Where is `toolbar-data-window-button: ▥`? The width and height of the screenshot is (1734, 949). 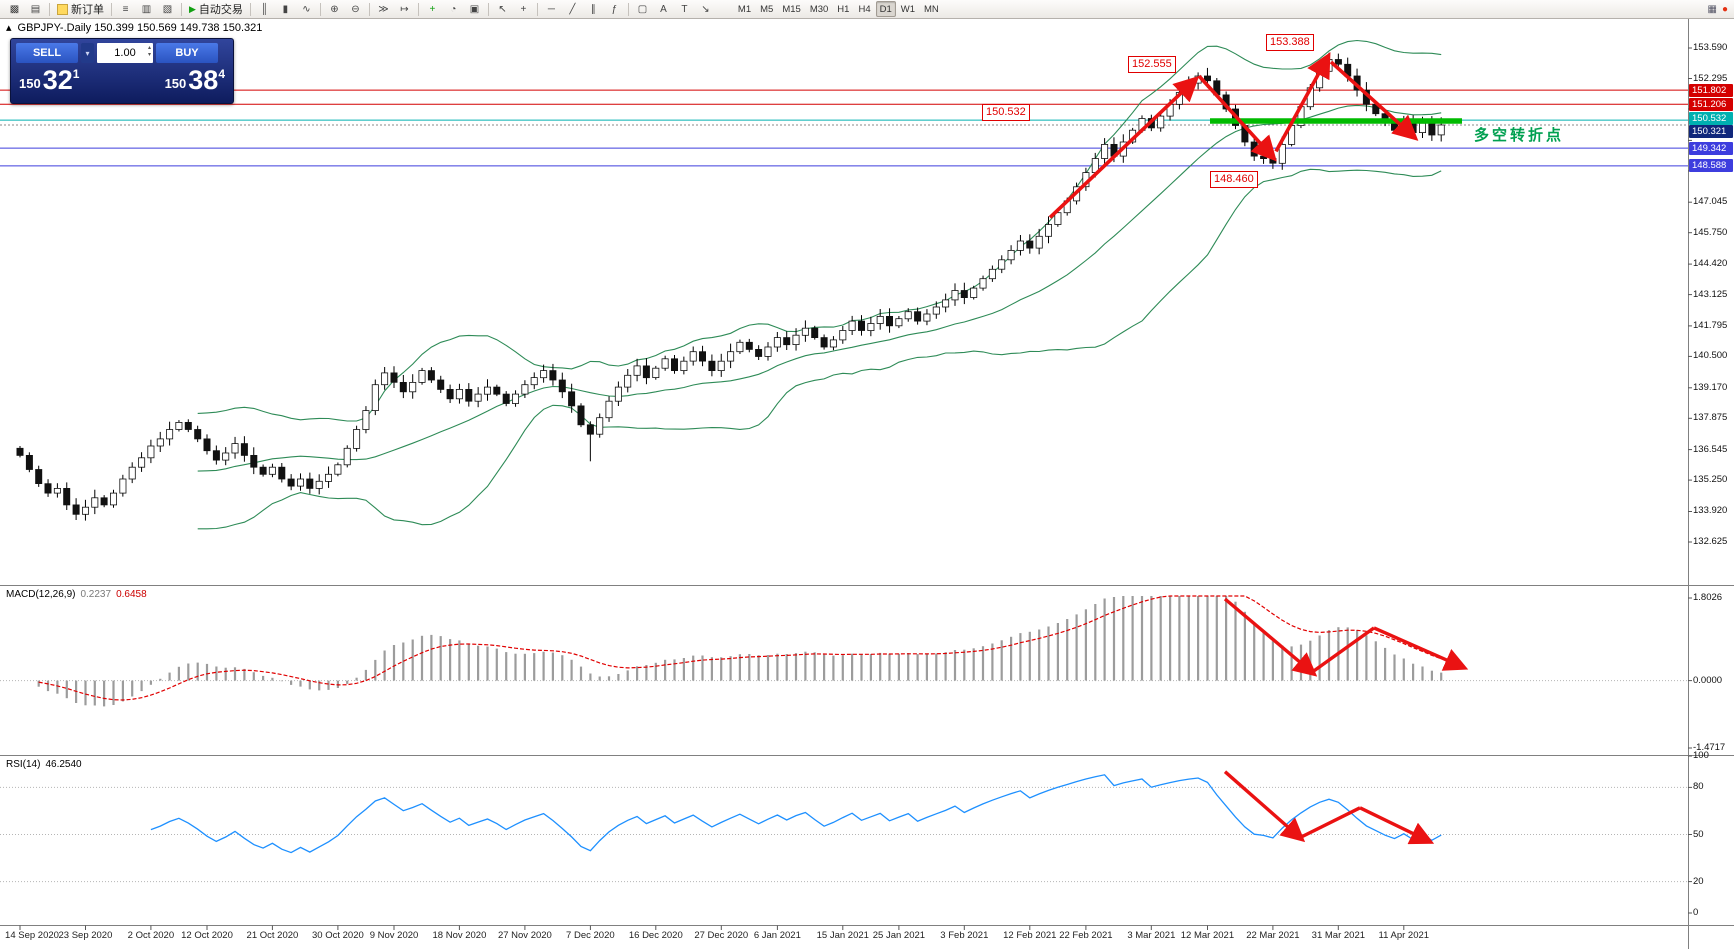 toolbar-data-window-button: ▥ is located at coordinates (146, 9).